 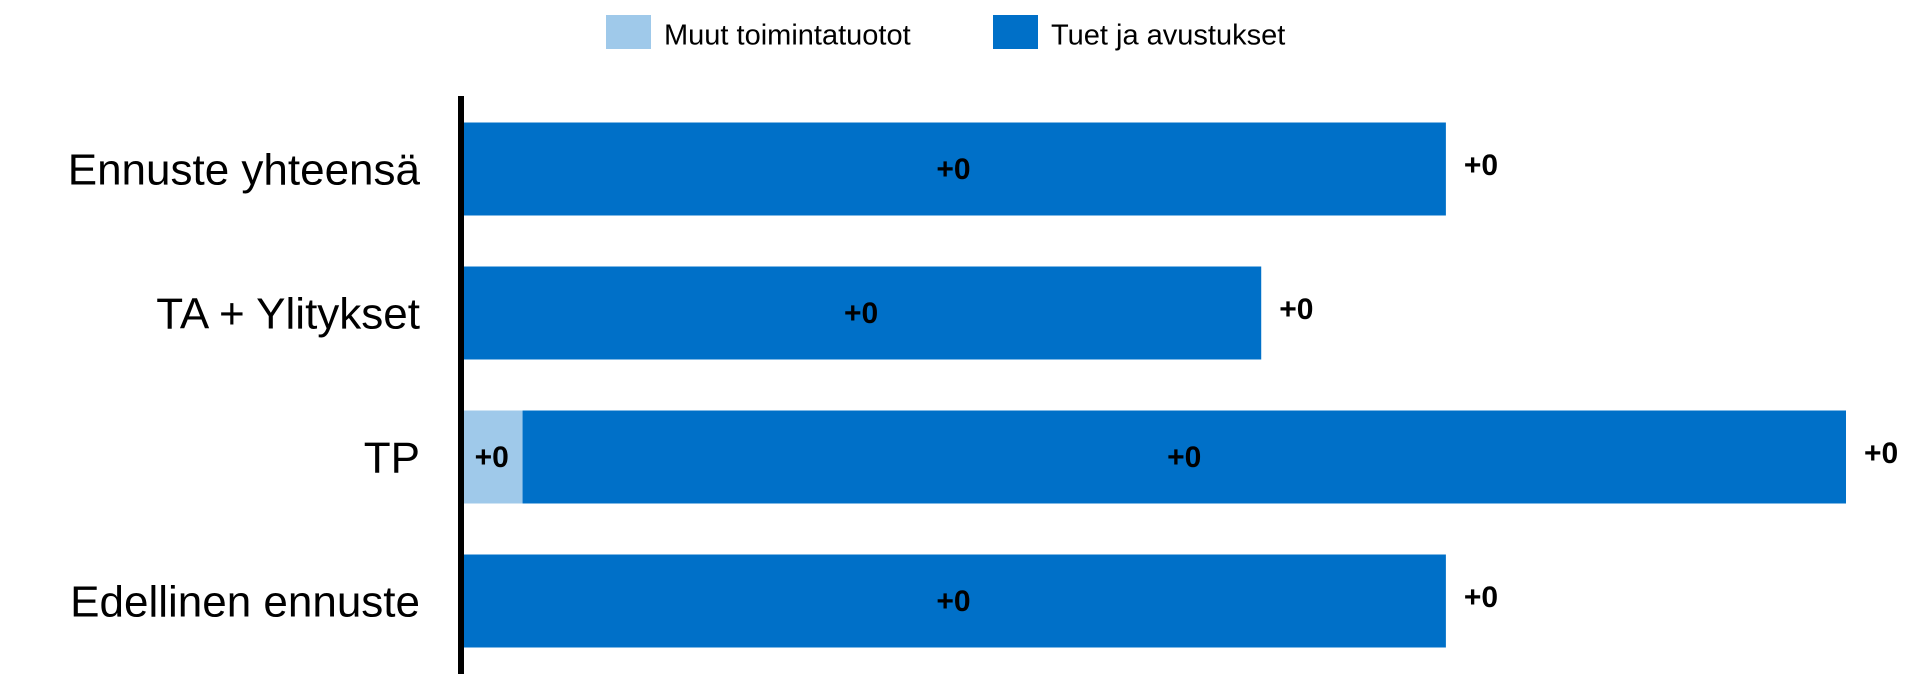 What do you see at coordinates (392, 458) in the screenshot?
I see `category-label: TP` at bounding box center [392, 458].